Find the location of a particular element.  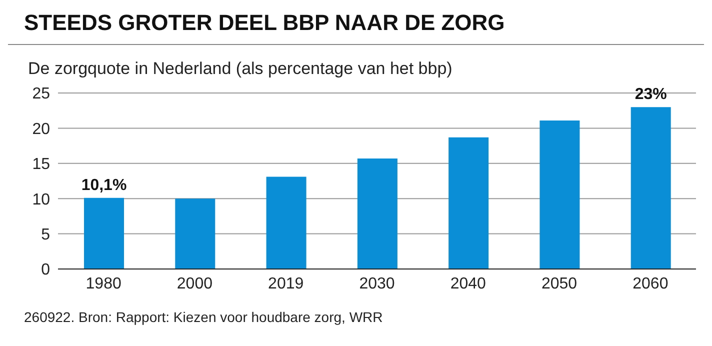

data-label: 23% is located at coordinates (650, 95).